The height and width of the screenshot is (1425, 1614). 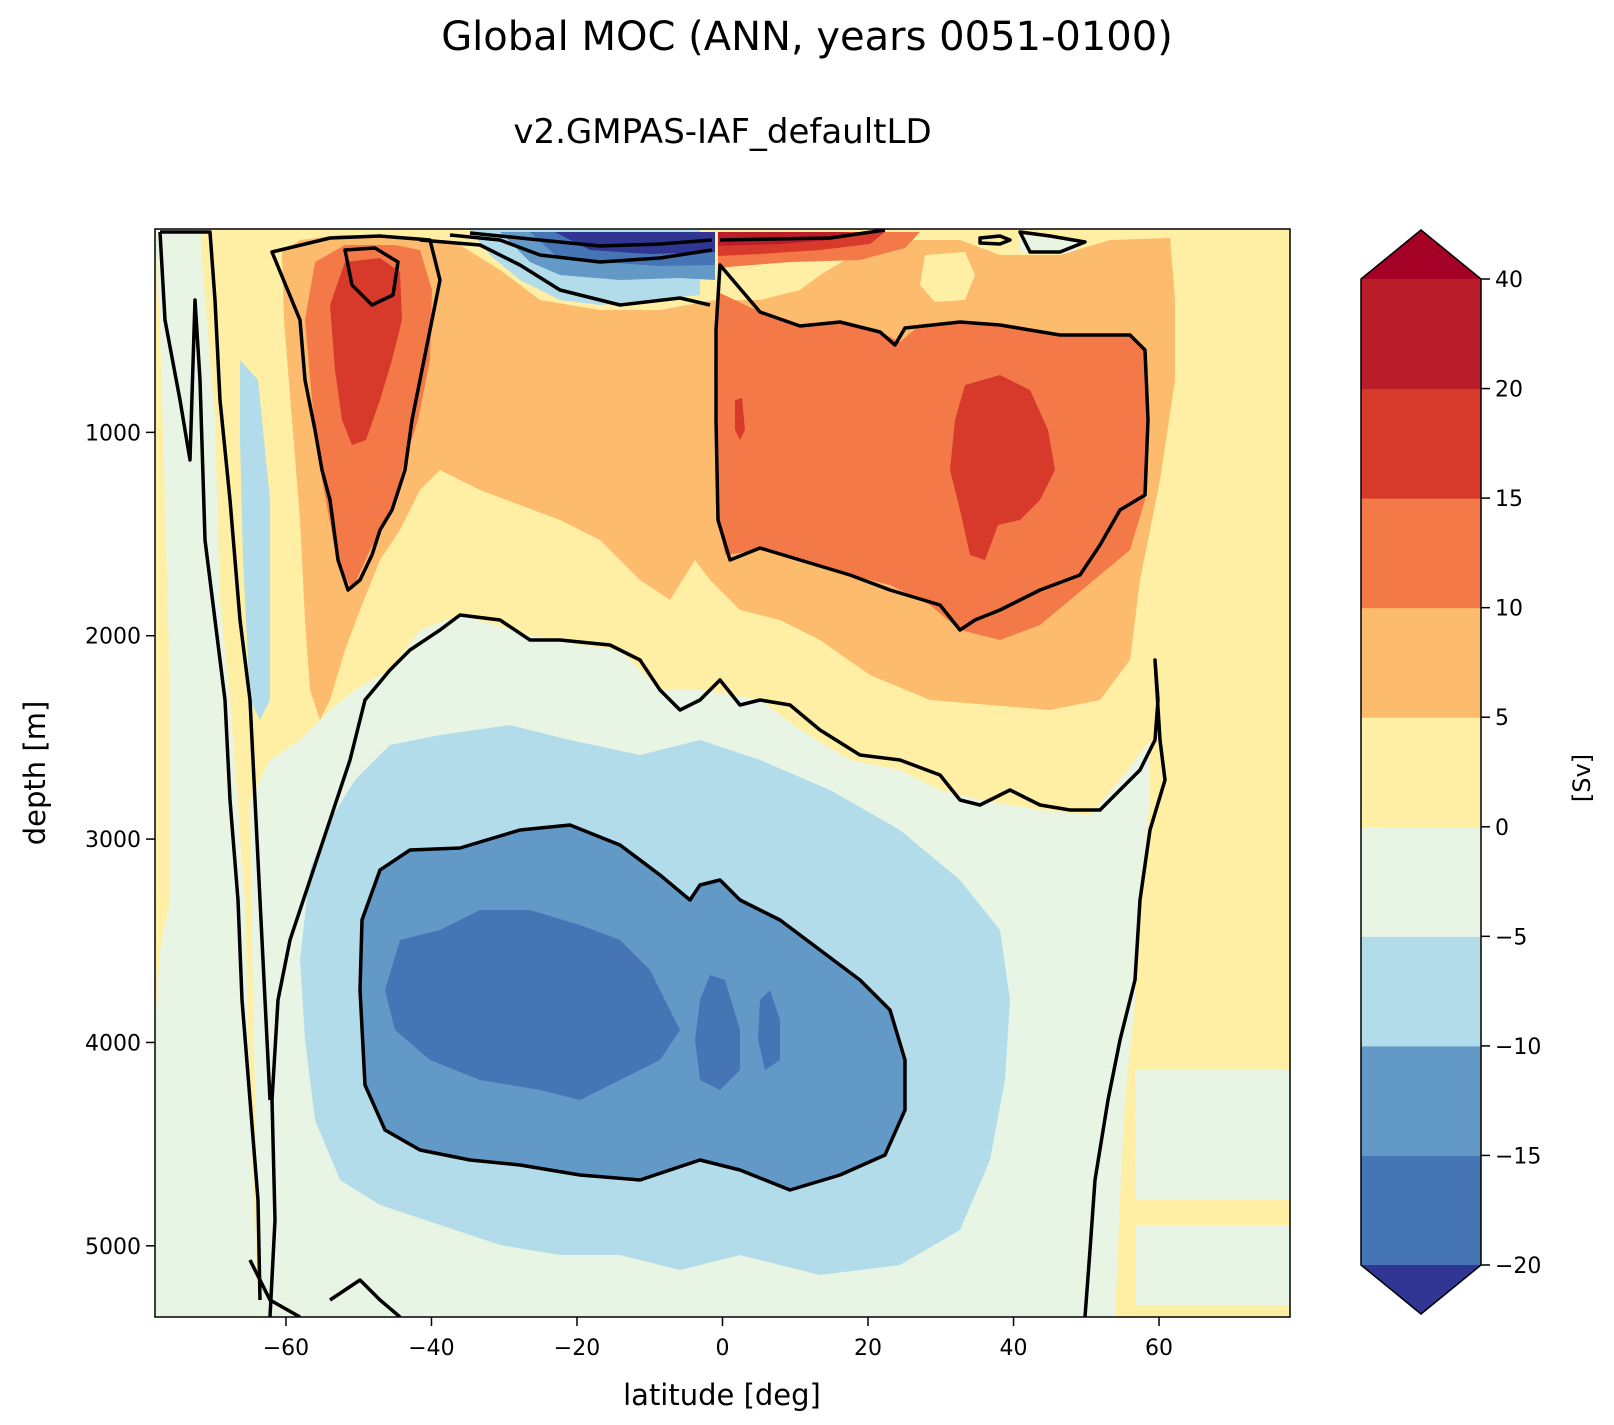 What do you see at coordinates (35, 773) in the screenshot?
I see `y-axis-label: depth [m]` at bounding box center [35, 773].